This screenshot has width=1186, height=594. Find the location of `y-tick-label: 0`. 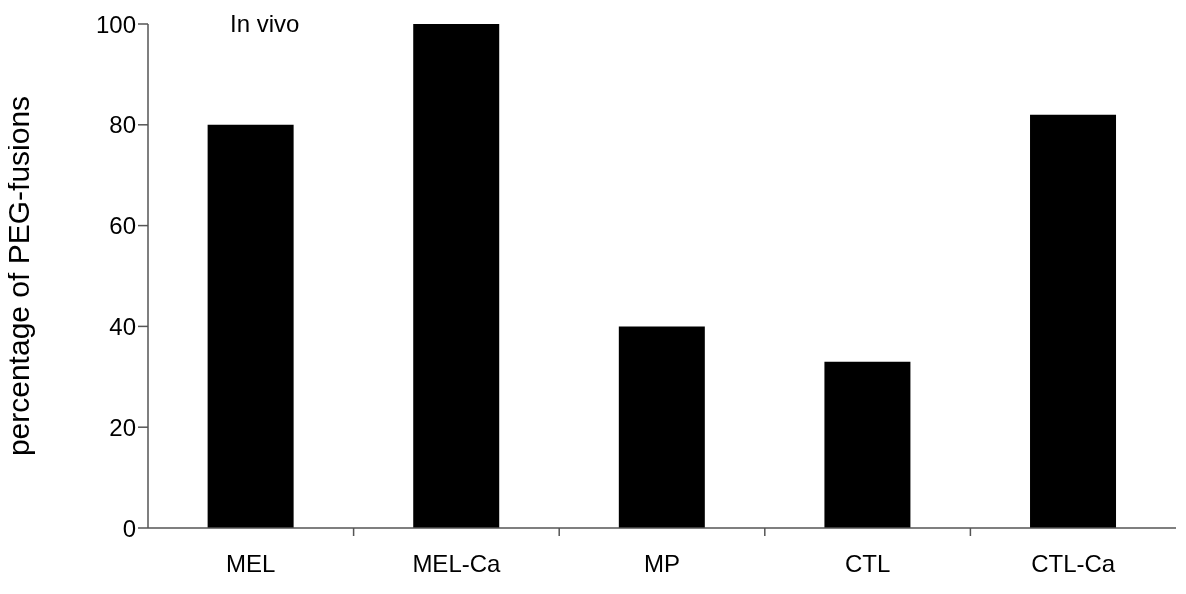

y-tick-label: 0 is located at coordinates (129, 528).